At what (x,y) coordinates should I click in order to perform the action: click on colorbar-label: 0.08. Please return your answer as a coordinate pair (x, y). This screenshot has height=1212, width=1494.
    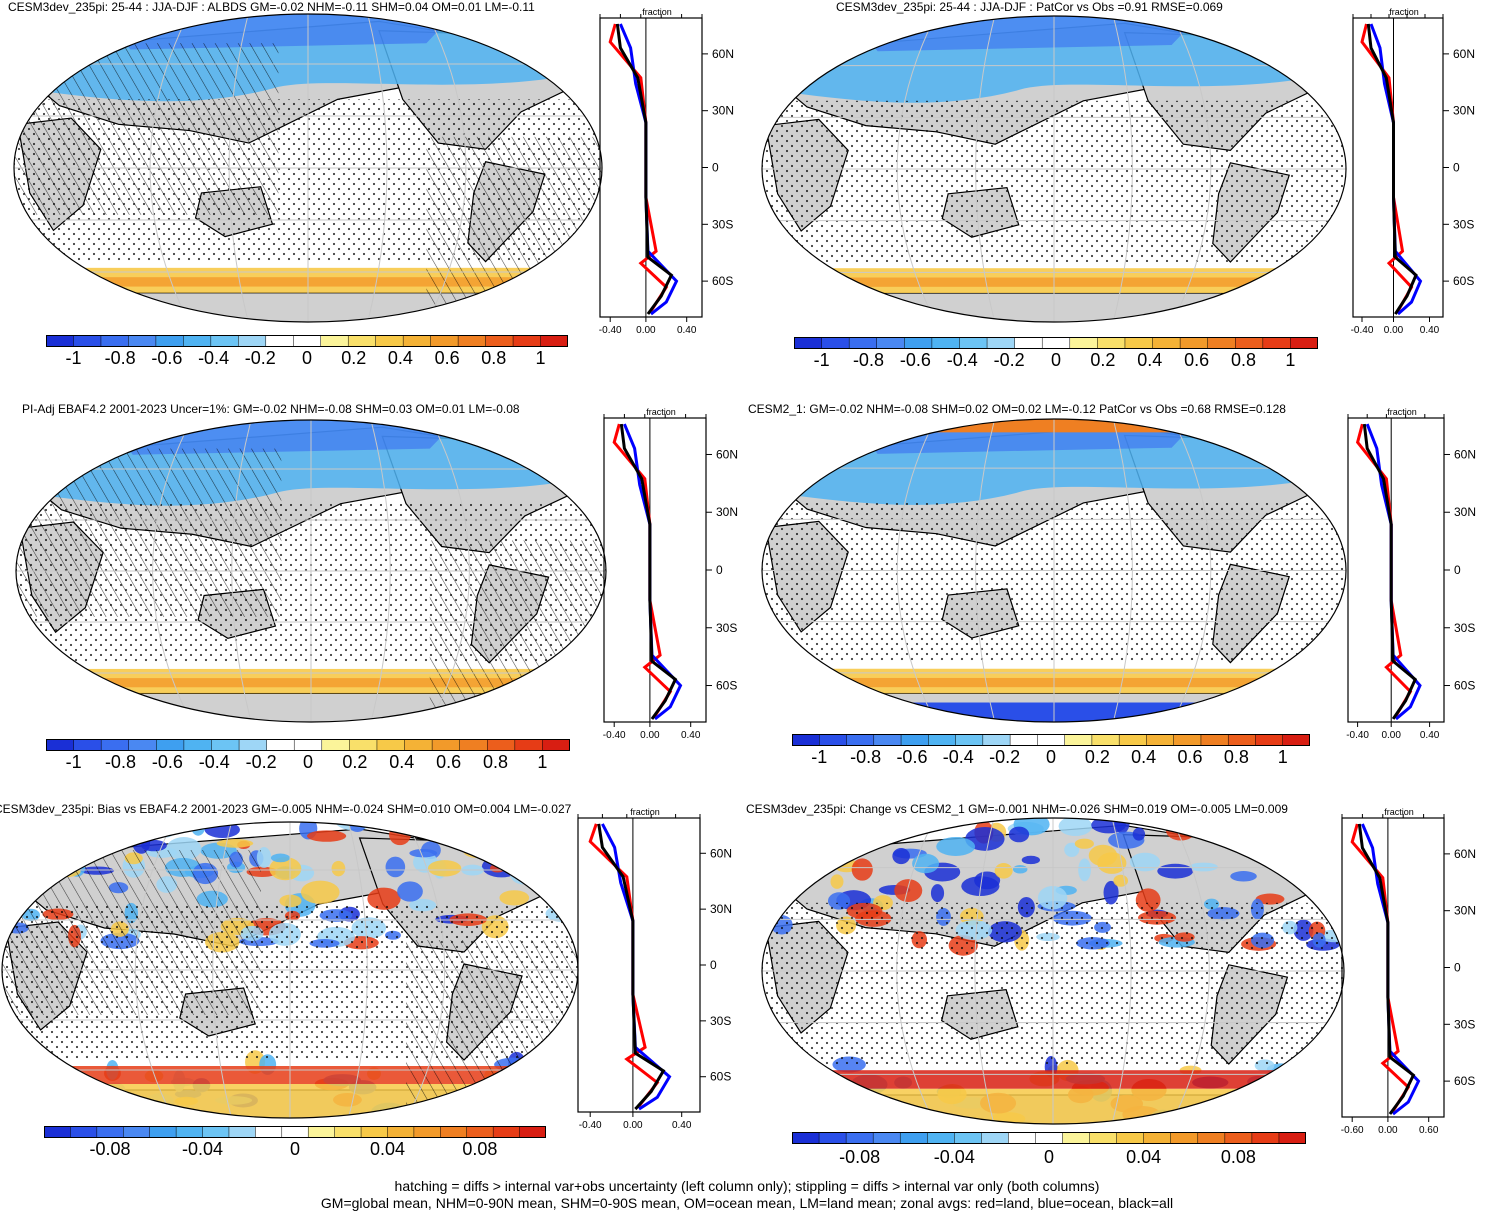
    Looking at the image, I should click on (1238, 1157).